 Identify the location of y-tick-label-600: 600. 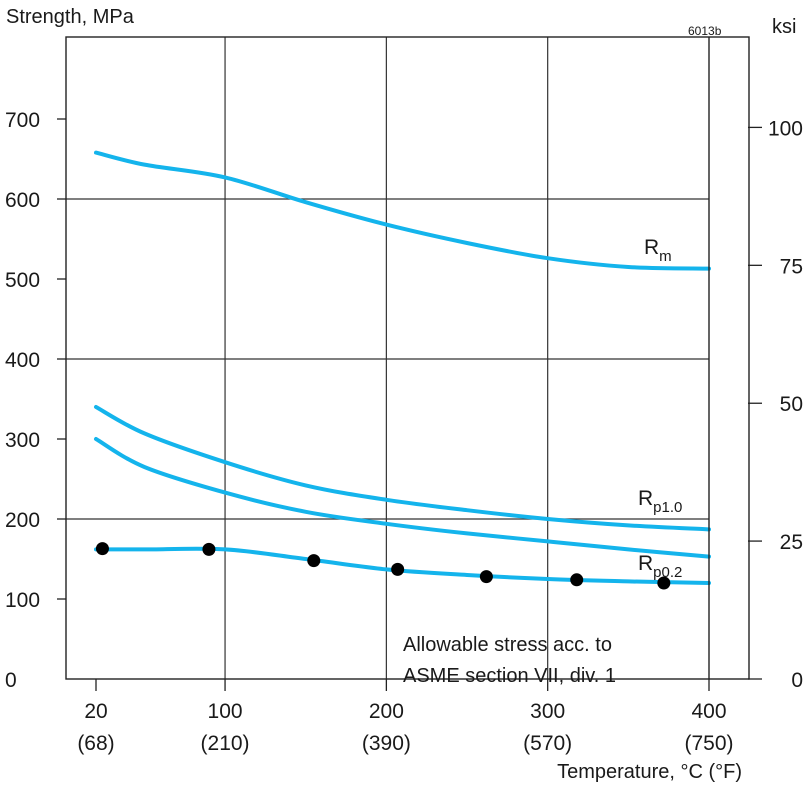
(22, 200).